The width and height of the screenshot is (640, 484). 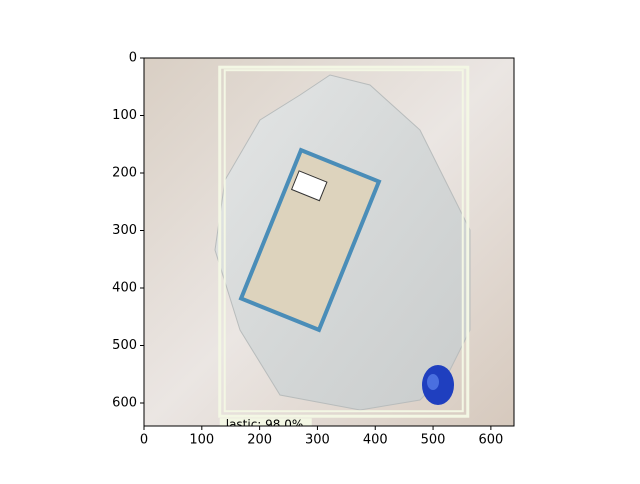 What do you see at coordinates (124, 288) in the screenshot?
I see `y-tick-label: 400` at bounding box center [124, 288].